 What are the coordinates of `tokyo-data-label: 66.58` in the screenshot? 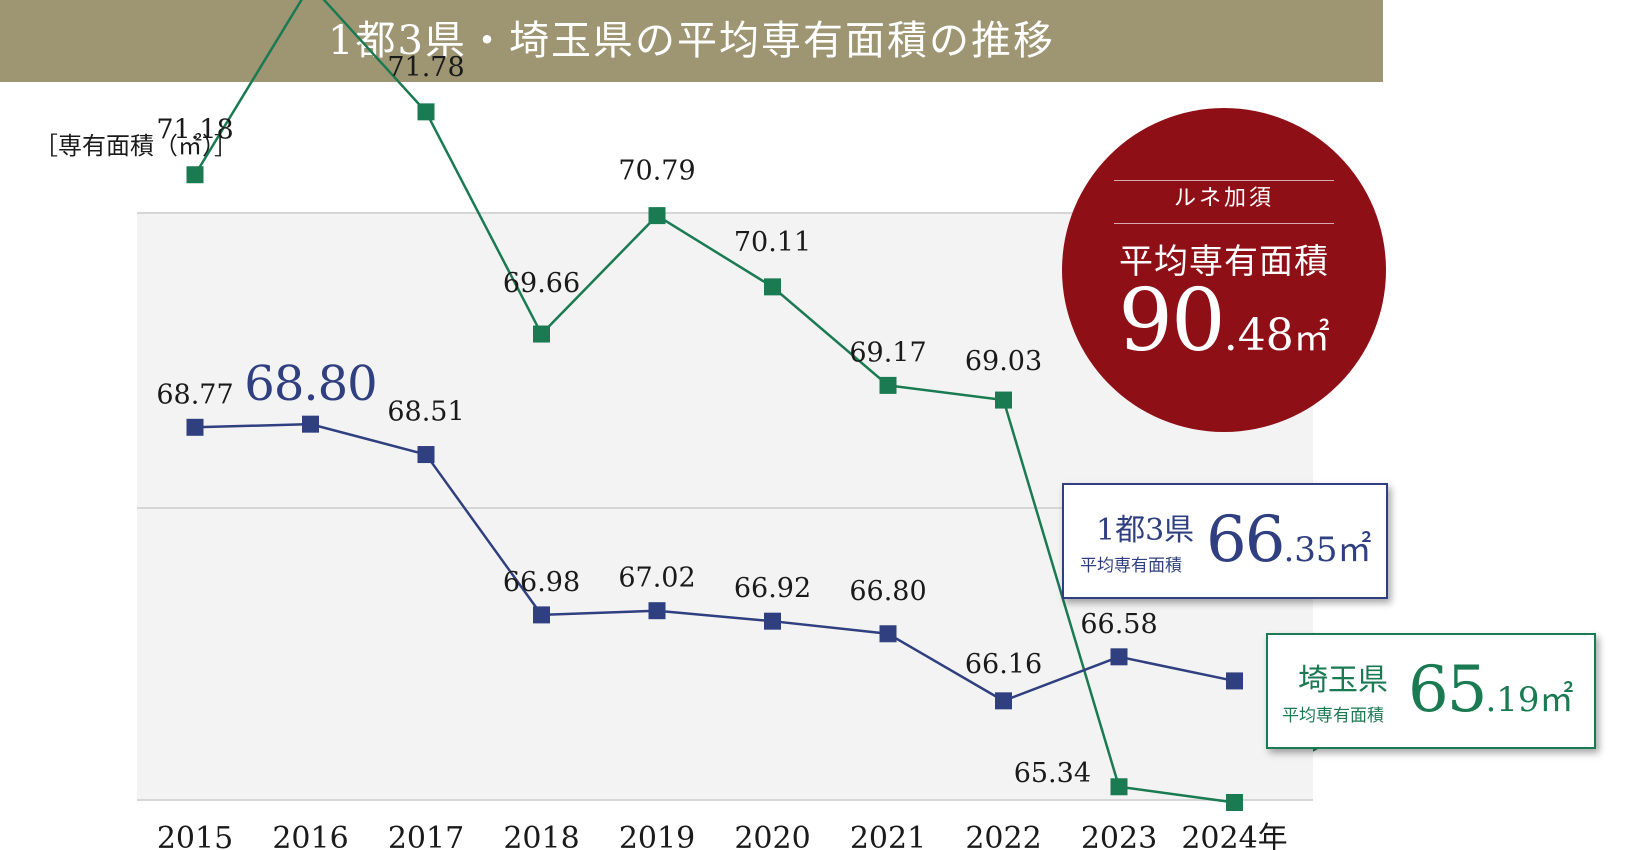 It's located at (1118, 624).